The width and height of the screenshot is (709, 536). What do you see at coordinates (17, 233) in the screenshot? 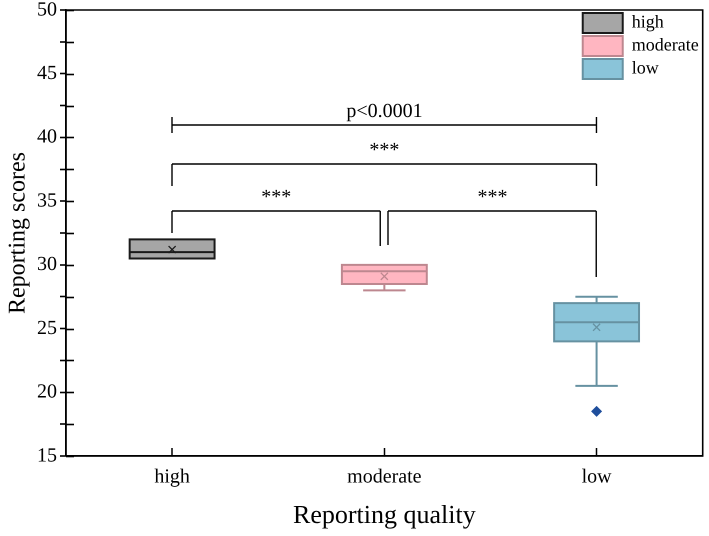
I see `y-axis-title: Reporting scores` at bounding box center [17, 233].